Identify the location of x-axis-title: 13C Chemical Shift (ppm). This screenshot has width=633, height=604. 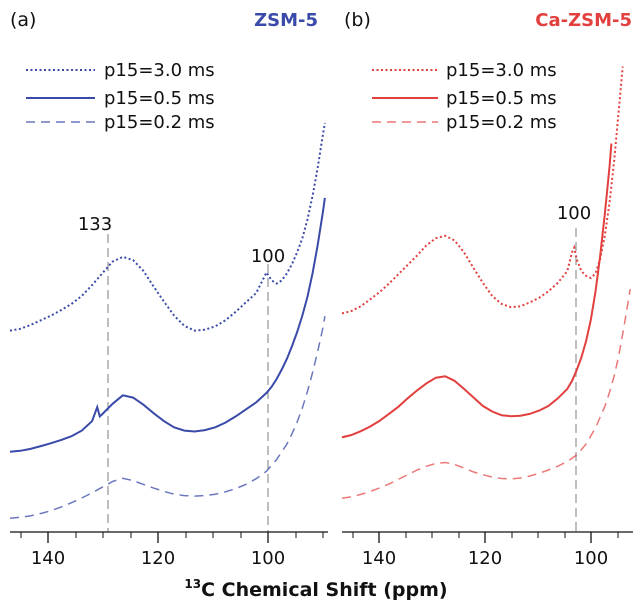
(315, 589).